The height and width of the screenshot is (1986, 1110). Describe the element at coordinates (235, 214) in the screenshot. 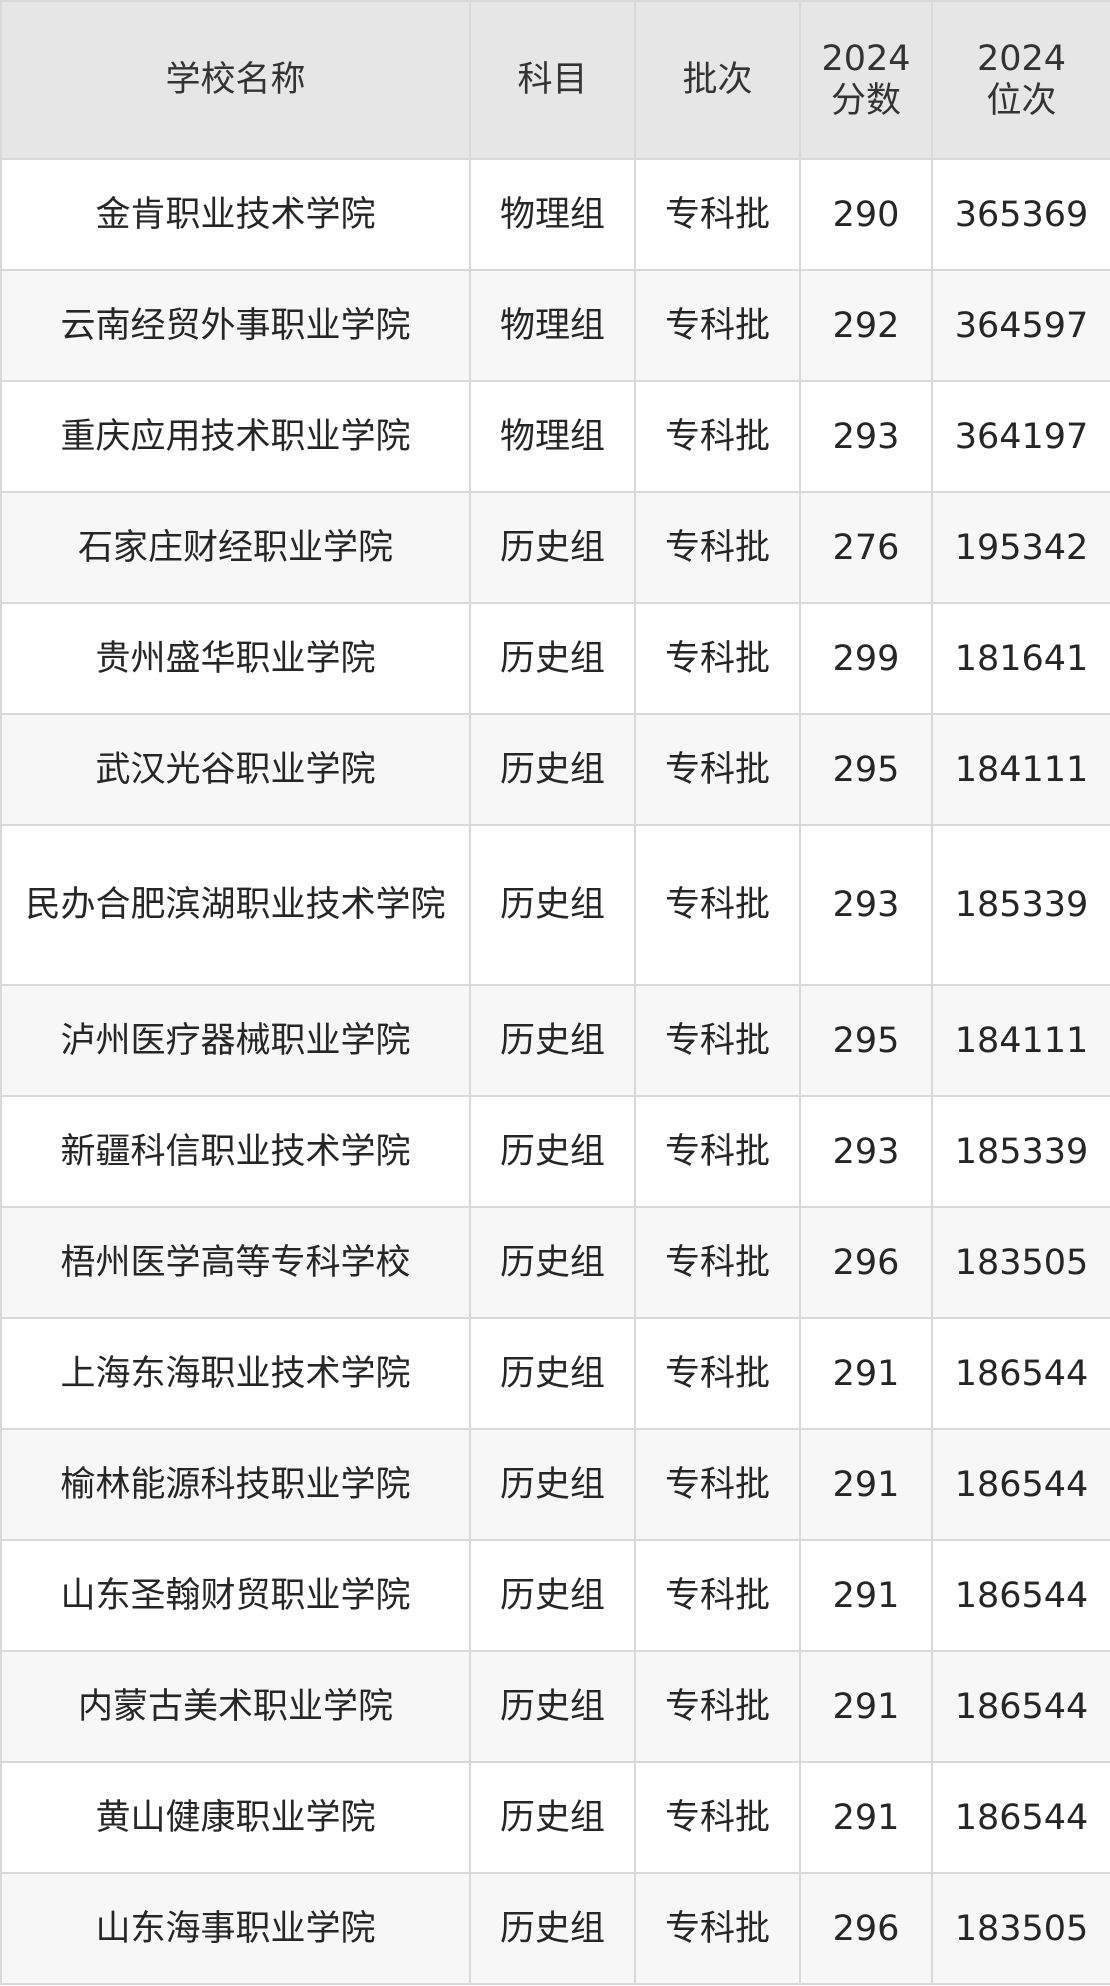

I see `cell-school-name: 金肯职业技术学院` at that location.